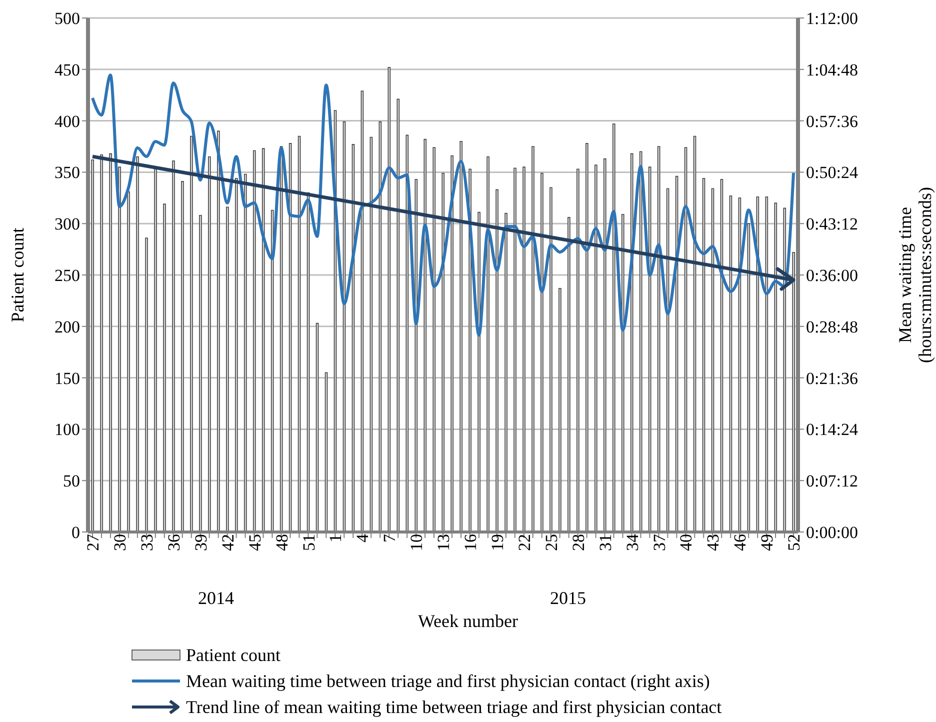  Describe the element at coordinates (18, 275) in the screenshot. I see `y-axis-title: Patient count` at that location.